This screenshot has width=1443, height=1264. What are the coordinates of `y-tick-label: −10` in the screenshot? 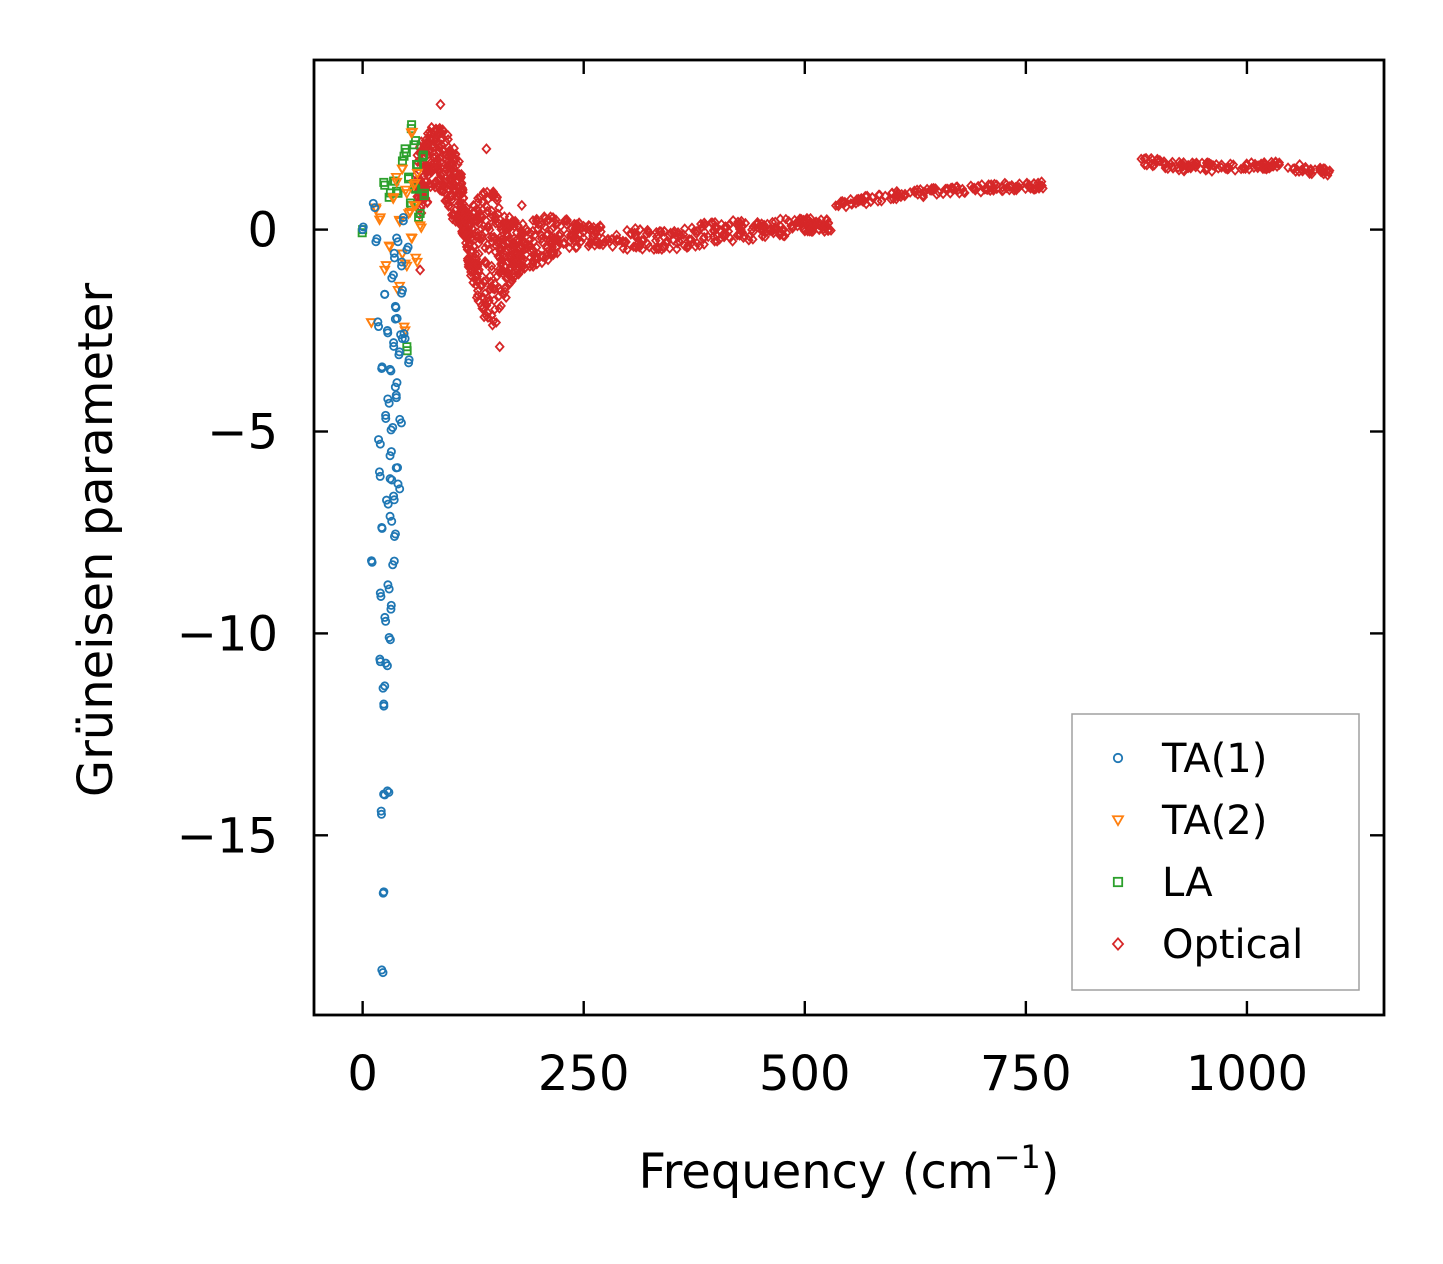 It's located at (227, 634).